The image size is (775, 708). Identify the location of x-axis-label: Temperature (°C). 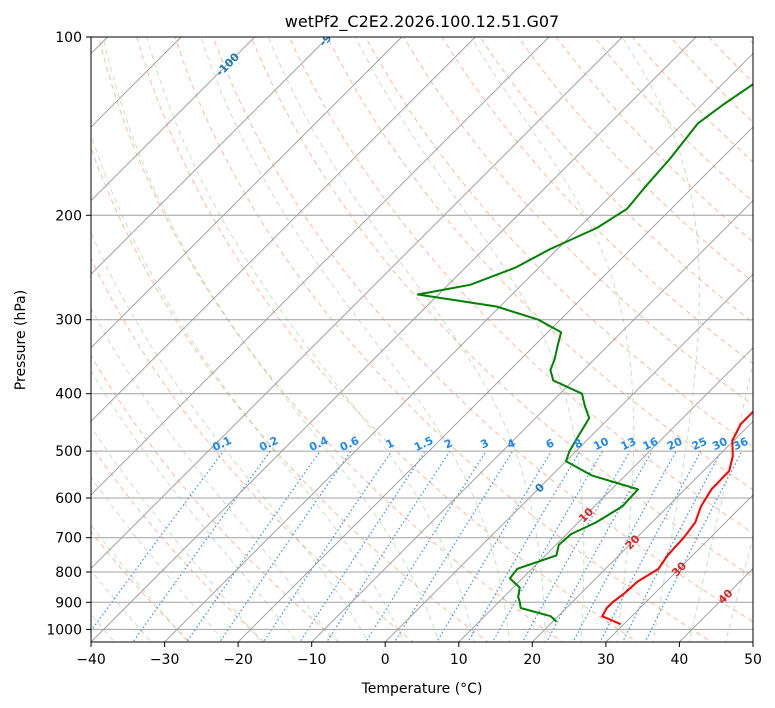
(422, 689).